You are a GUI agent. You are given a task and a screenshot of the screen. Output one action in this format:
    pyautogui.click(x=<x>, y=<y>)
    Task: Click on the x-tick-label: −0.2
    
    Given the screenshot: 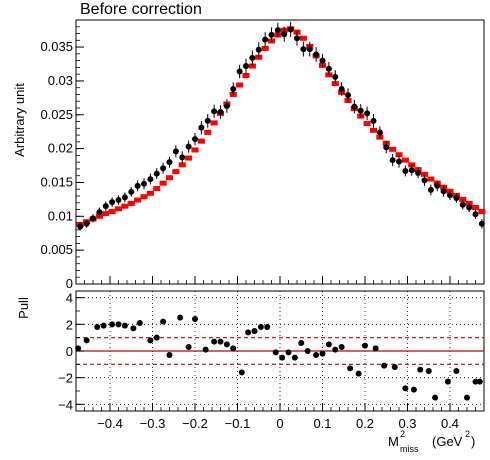 What is the action you would take?
    pyautogui.click(x=195, y=423)
    